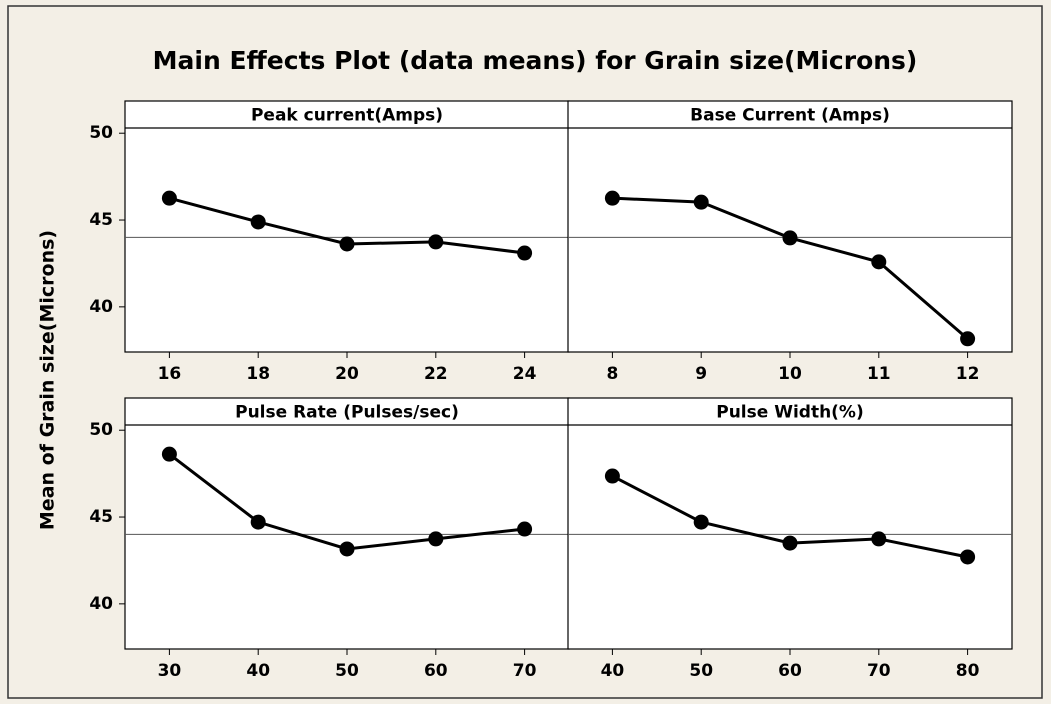  What do you see at coordinates (436, 374) in the screenshot?
I see `x-tick-label: 22` at bounding box center [436, 374].